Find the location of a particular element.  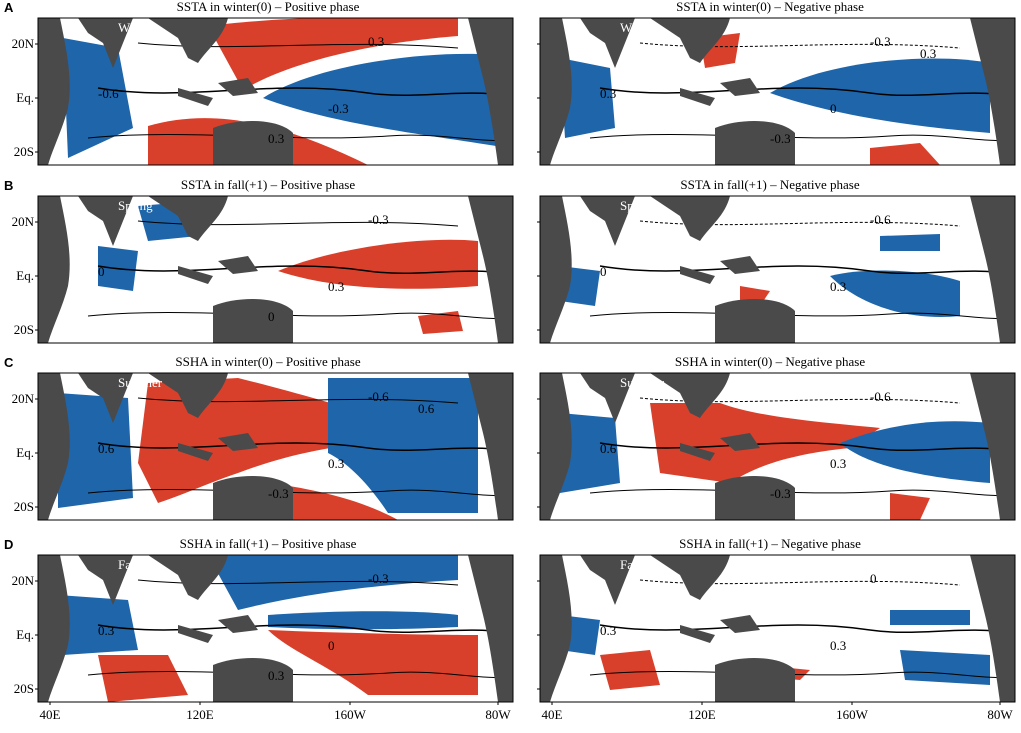

panel-letter: A is located at coordinates (9, 7).